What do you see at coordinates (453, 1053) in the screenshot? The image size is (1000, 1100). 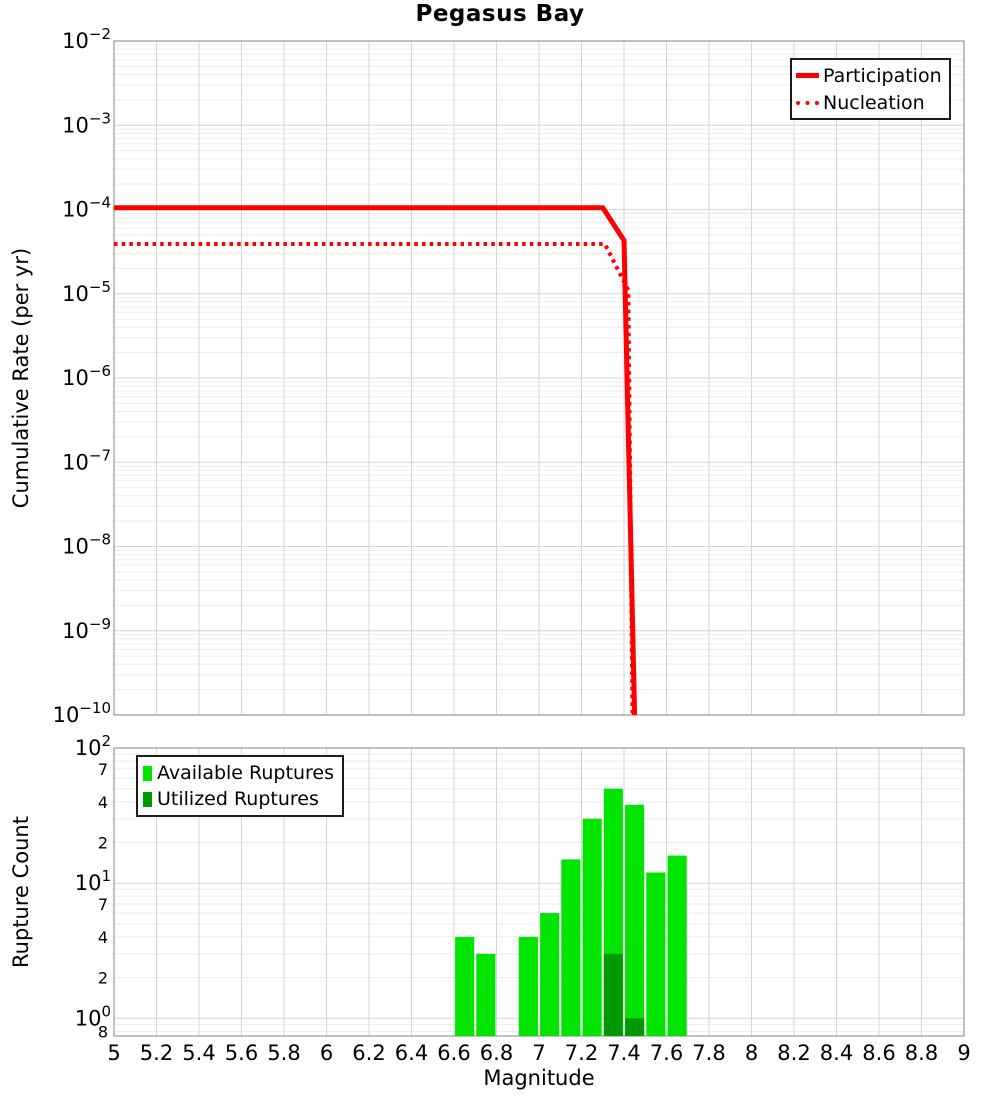 I see `svg-text: 6.6` at bounding box center [453, 1053].